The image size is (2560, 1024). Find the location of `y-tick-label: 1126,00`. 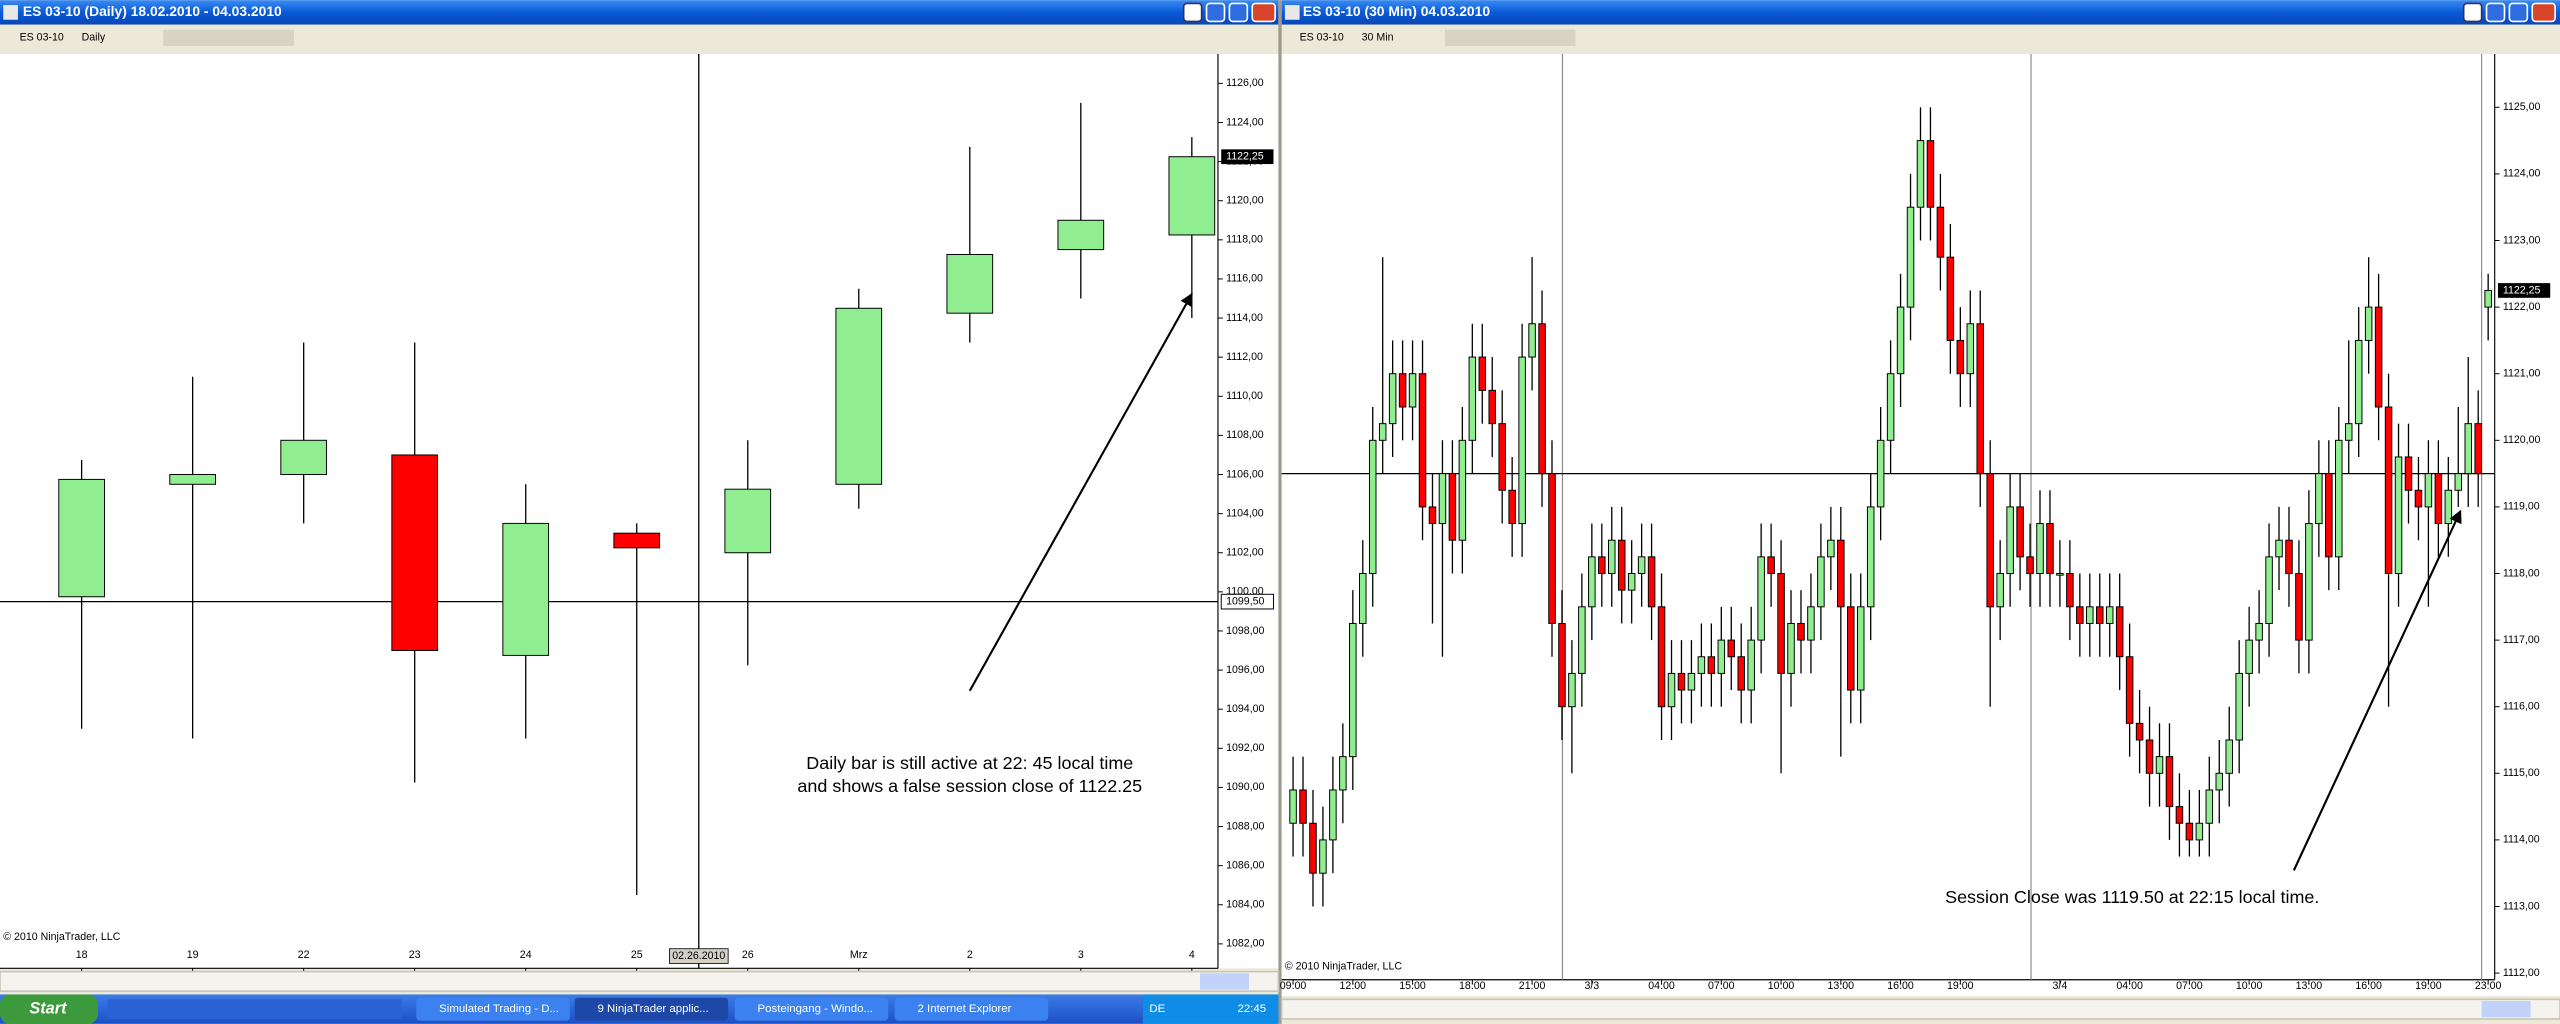

y-tick-label: 1126,00 is located at coordinates (1245, 83).